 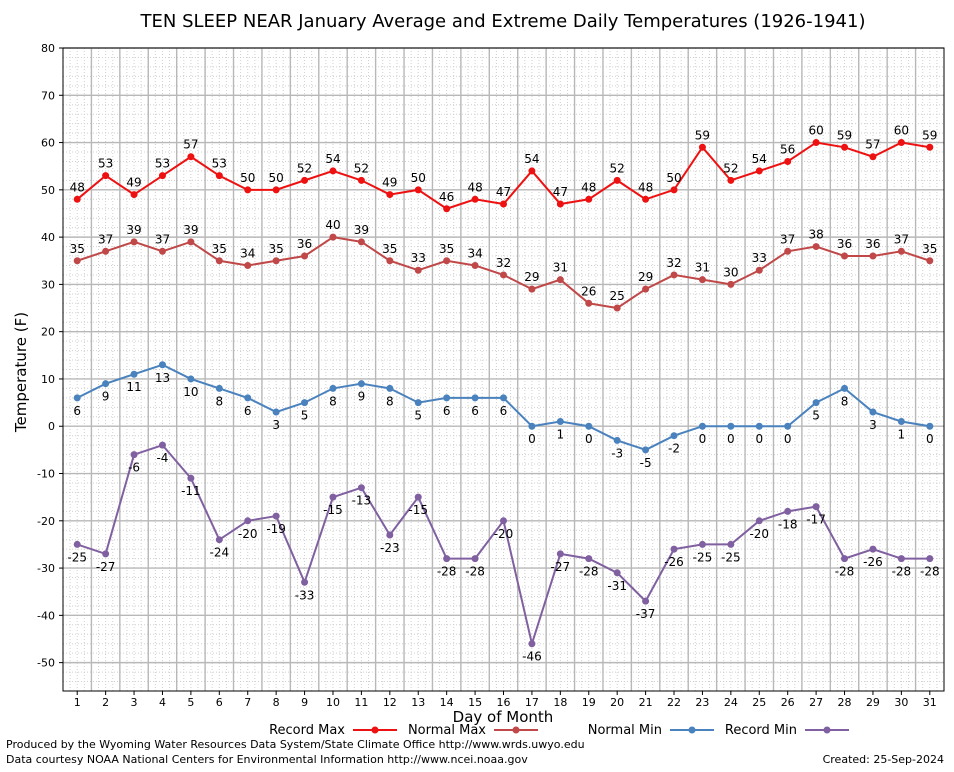 I want to click on data-label: 26, so click(x=588, y=291).